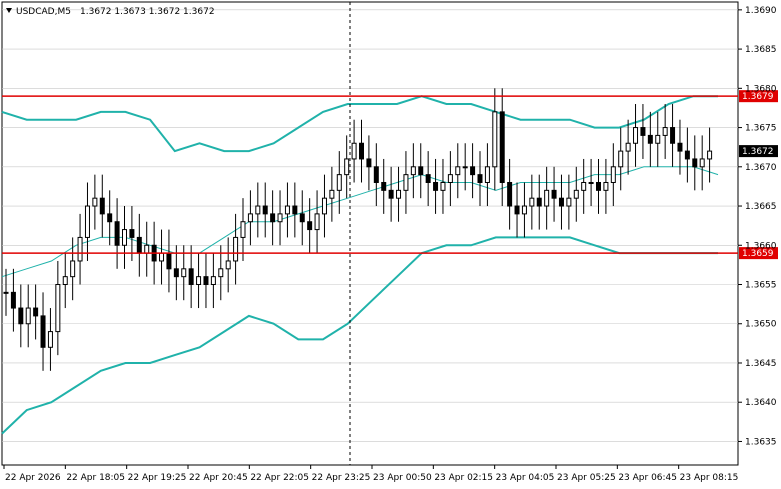 The image size is (781, 489). Describe the element at coordinates (218, 478) in the screenshot. I see `x-tick-label: 22 Apr 20:45` at that location.